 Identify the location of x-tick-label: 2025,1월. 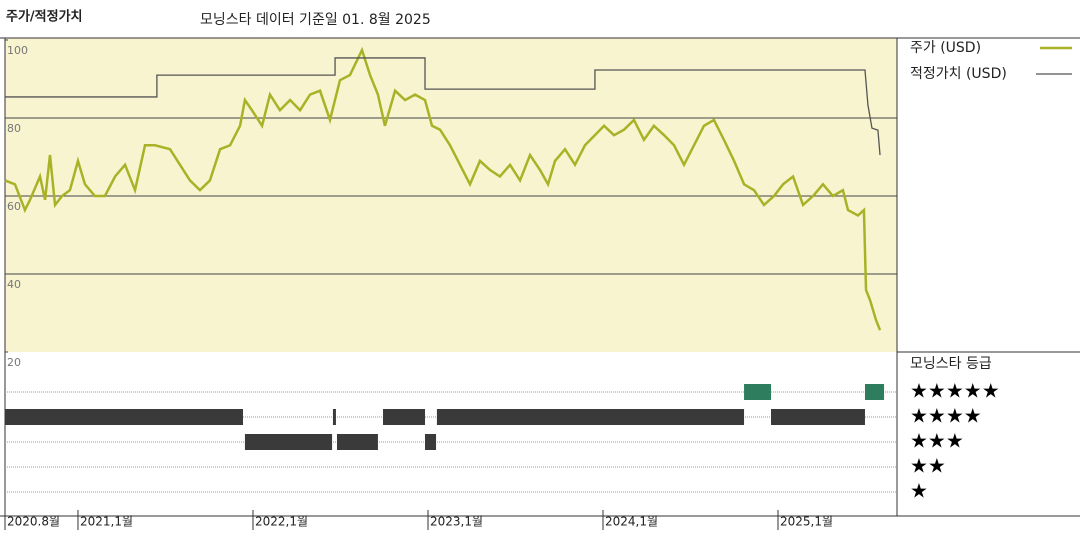
(806, 522).